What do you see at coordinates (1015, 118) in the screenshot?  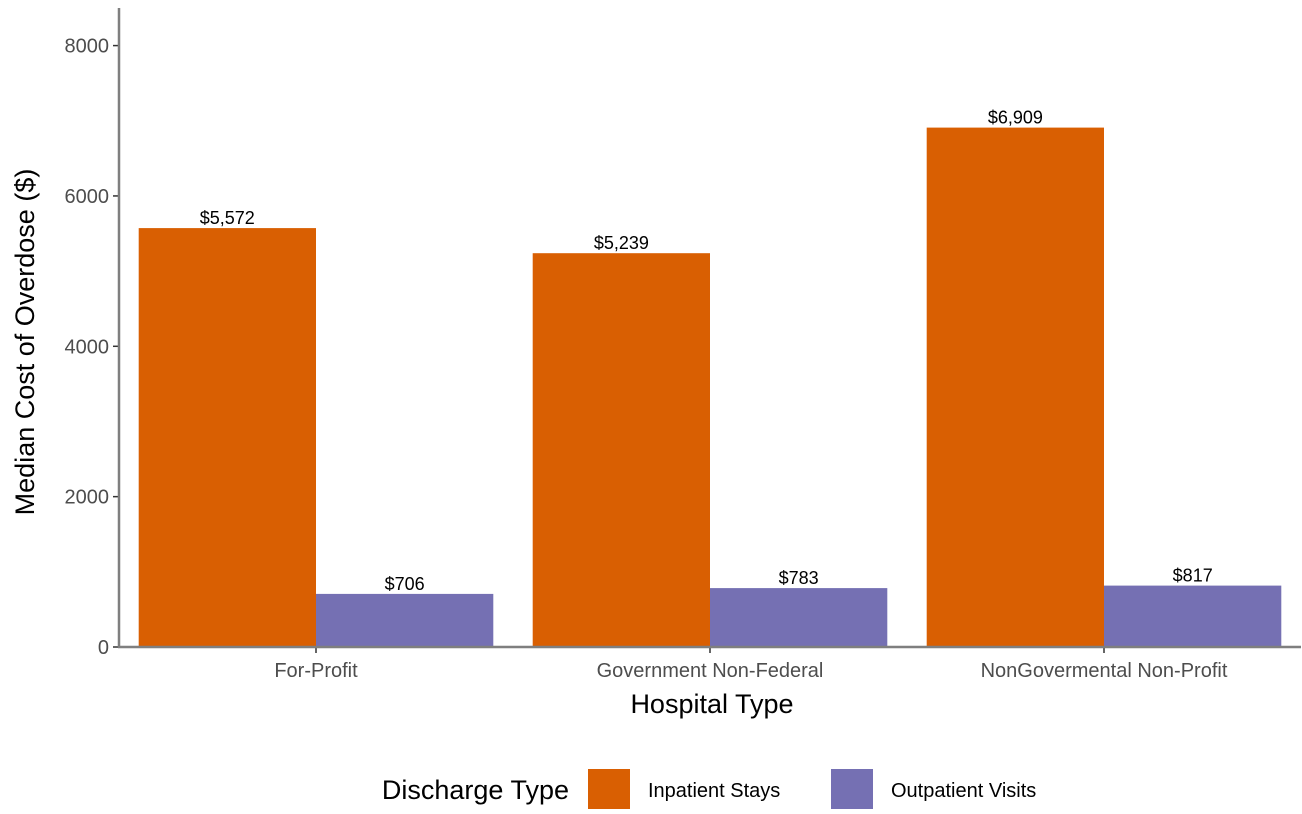 I see `data-label: $6,909` at bounding box center [1015, 118].